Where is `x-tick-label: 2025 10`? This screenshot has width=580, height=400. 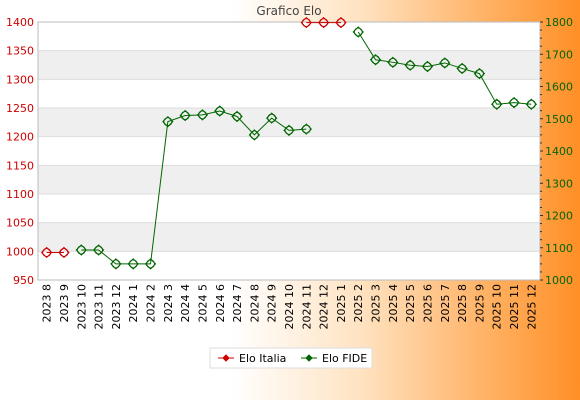 x-tick-label: 2025 10 is located at coordinates (497, 307).